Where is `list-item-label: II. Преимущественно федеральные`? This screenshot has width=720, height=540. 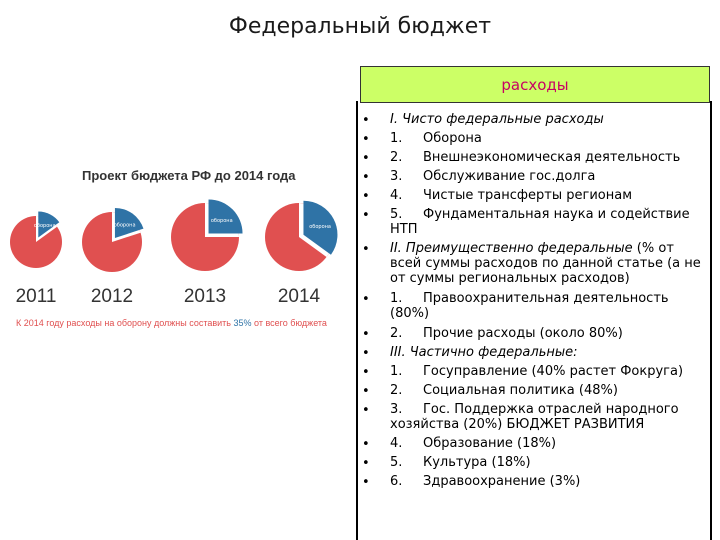 list-item-label: II. Преимущественно федеральные is located at coordinates (511, 248).